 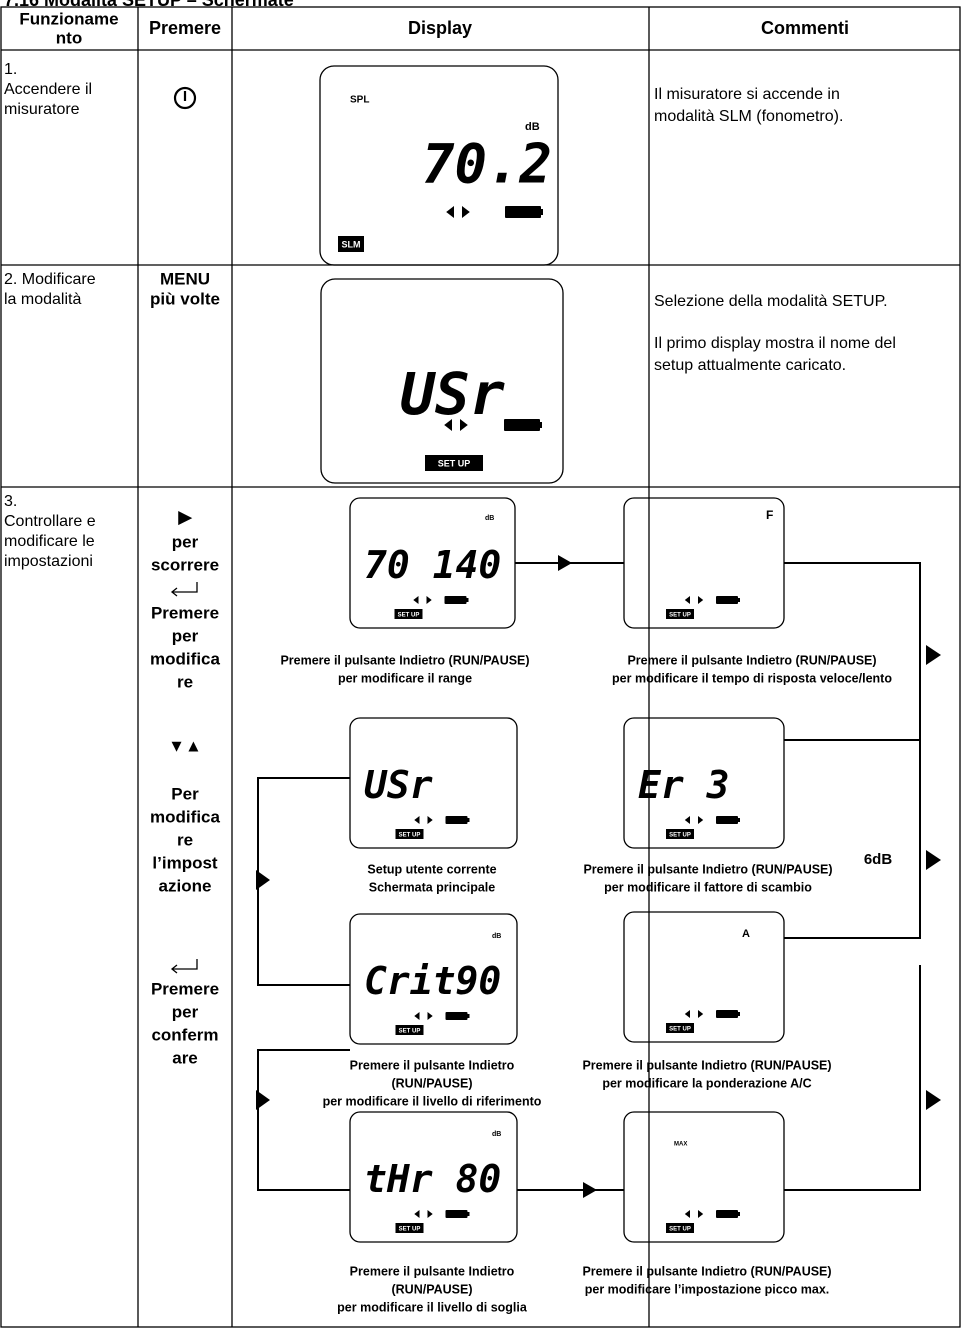 I want to click on lcd-reading: Crit90, so click(x=432, y=981).